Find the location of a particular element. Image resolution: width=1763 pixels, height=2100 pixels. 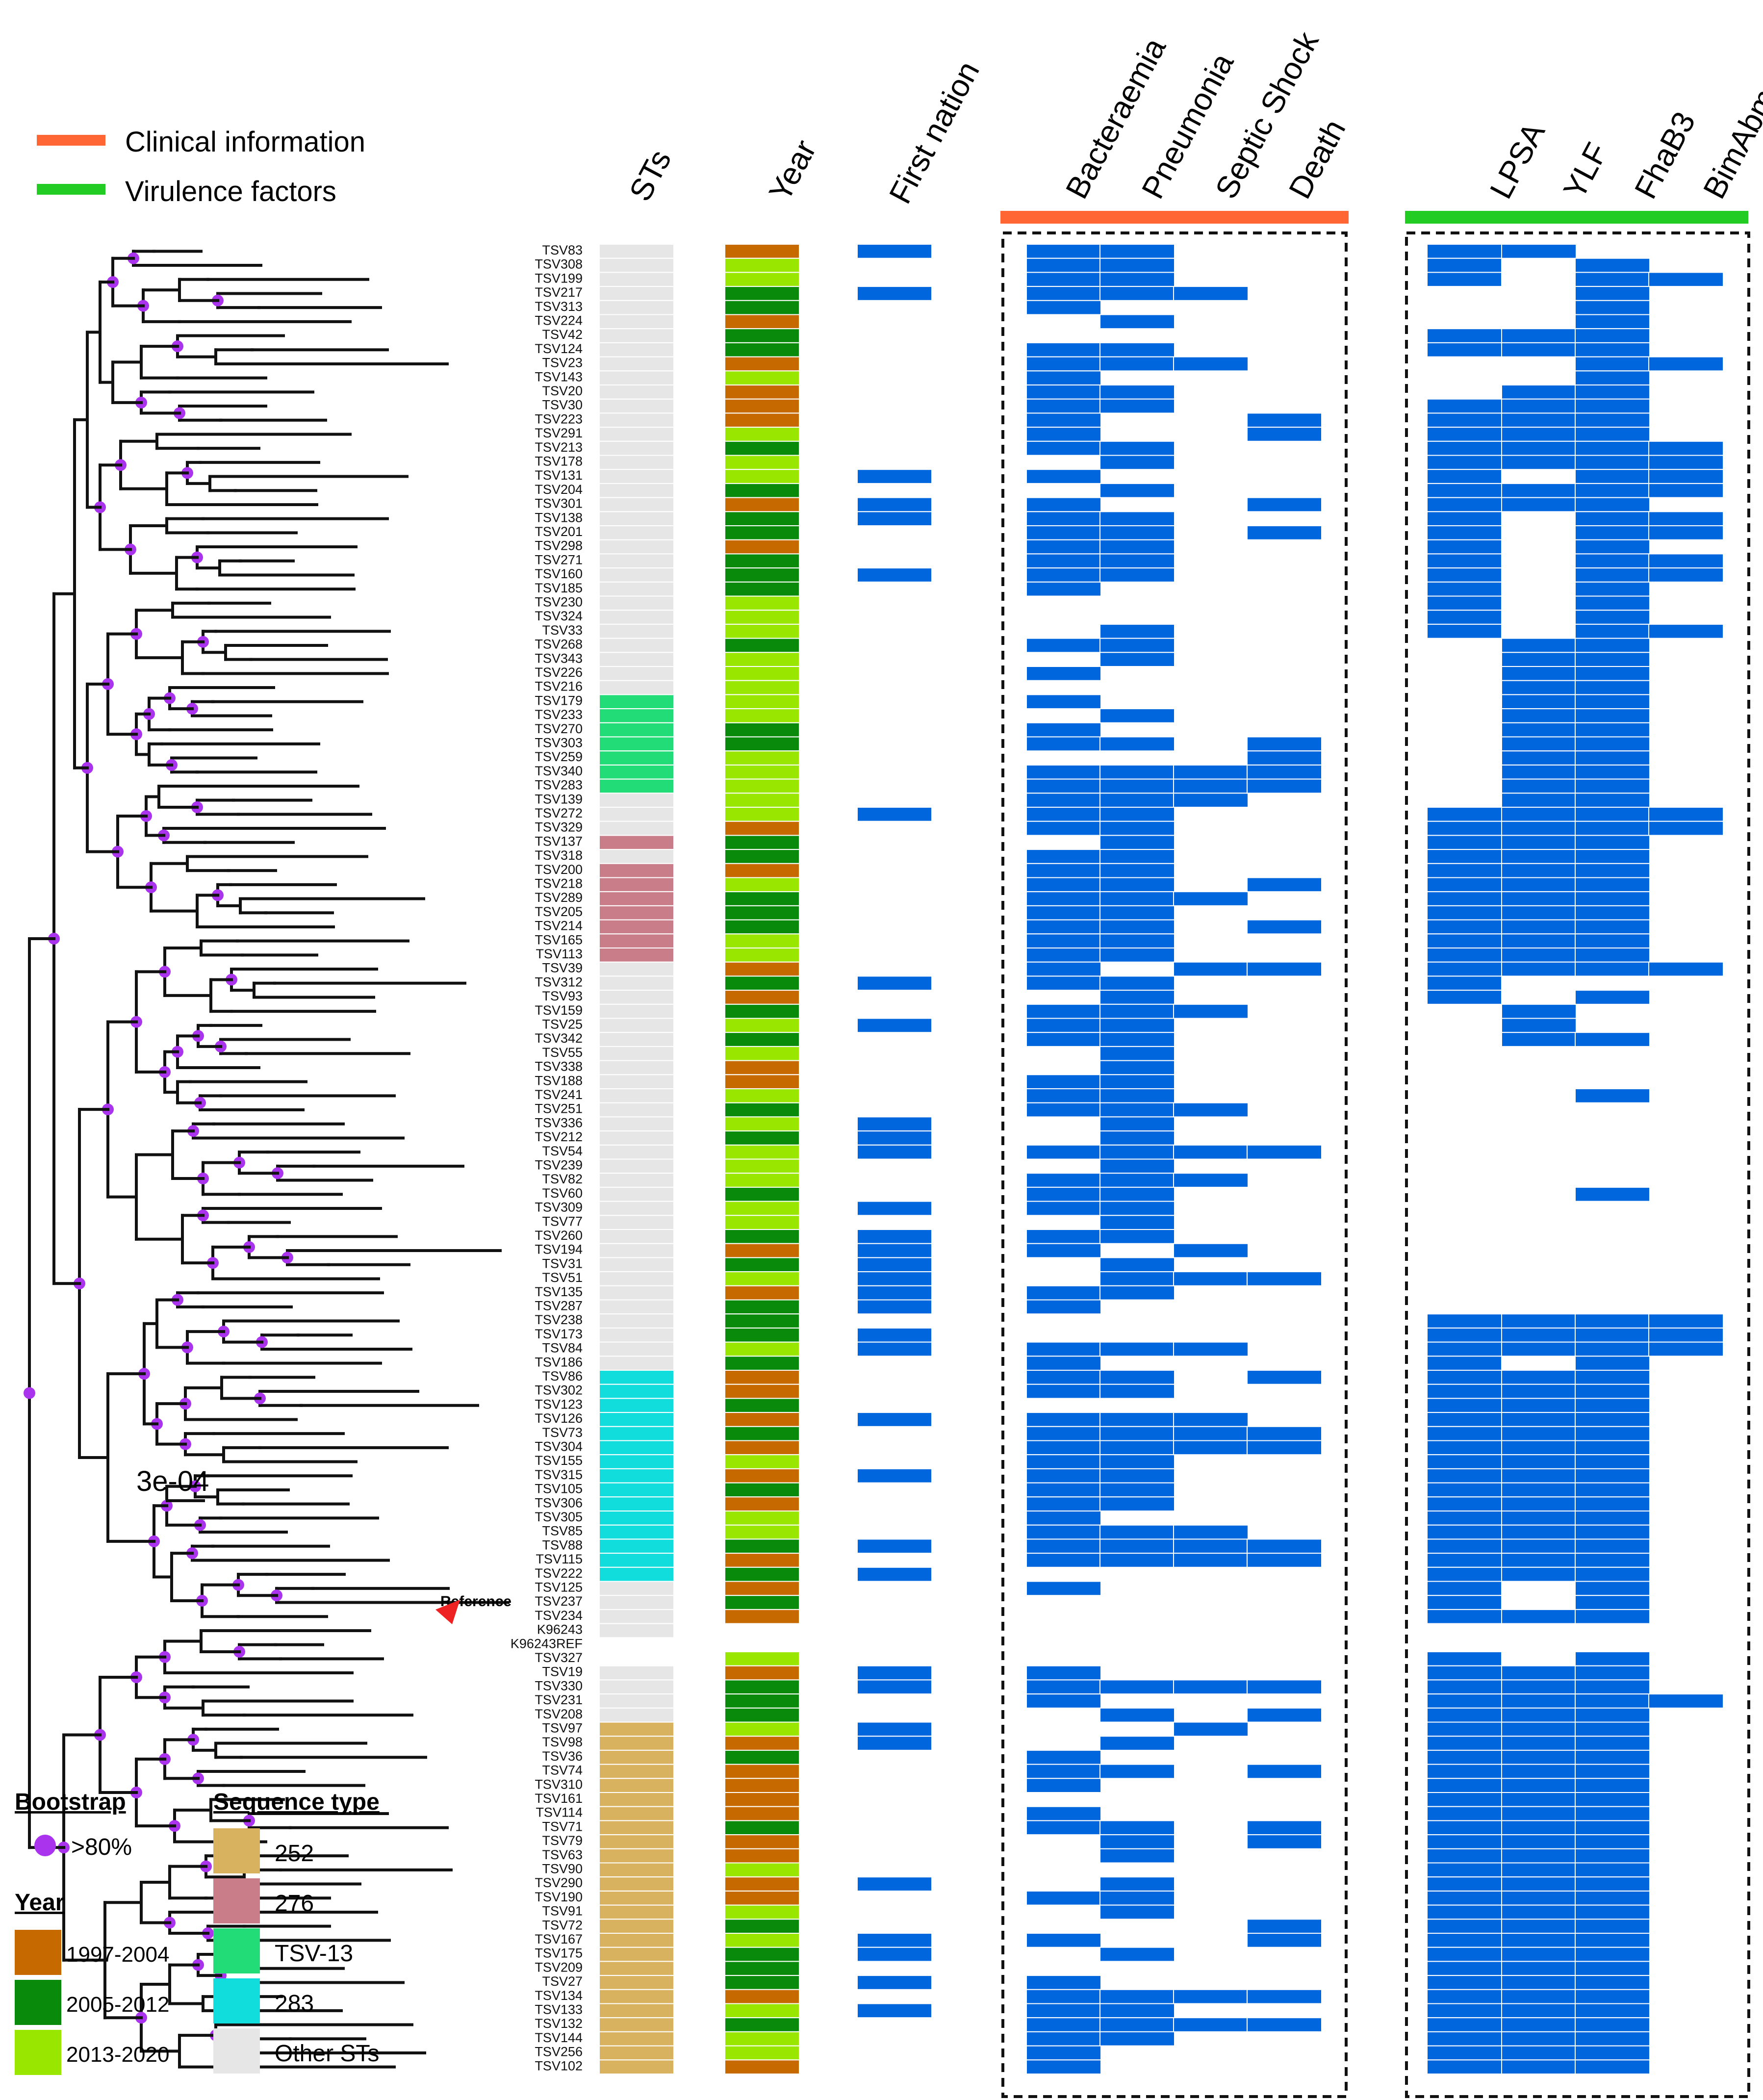

sample-label: TSV123 is located at coordinates (559, 1404).